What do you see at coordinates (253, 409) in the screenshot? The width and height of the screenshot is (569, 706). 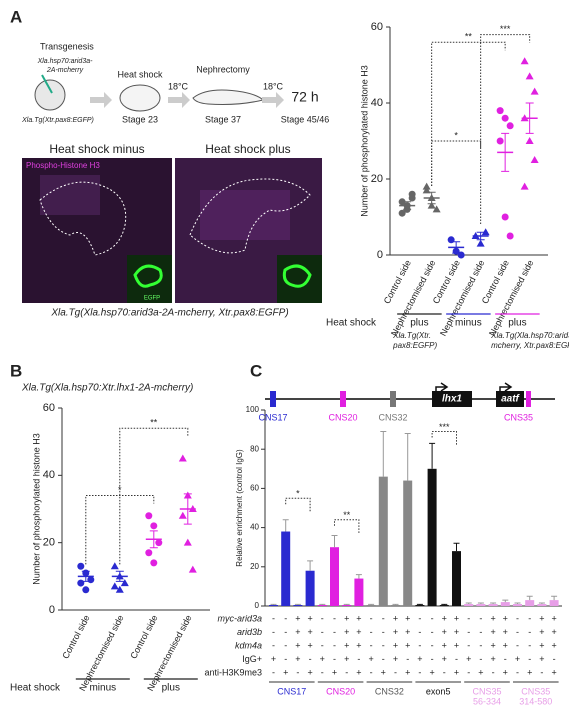 I see `y-tick-label: 100` at bounding box center [253, 409].